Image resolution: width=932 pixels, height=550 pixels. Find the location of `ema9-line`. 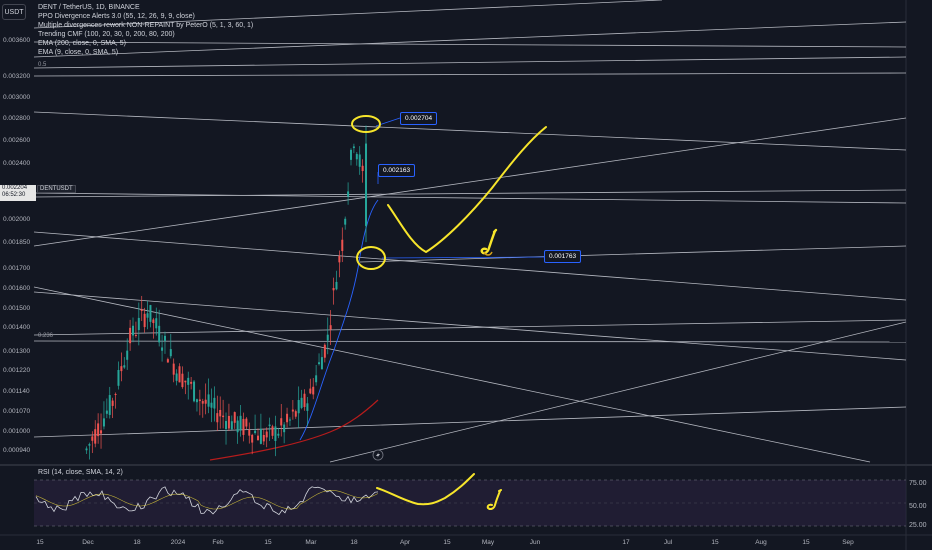

ema9-line is located at coordinates (339, 320).